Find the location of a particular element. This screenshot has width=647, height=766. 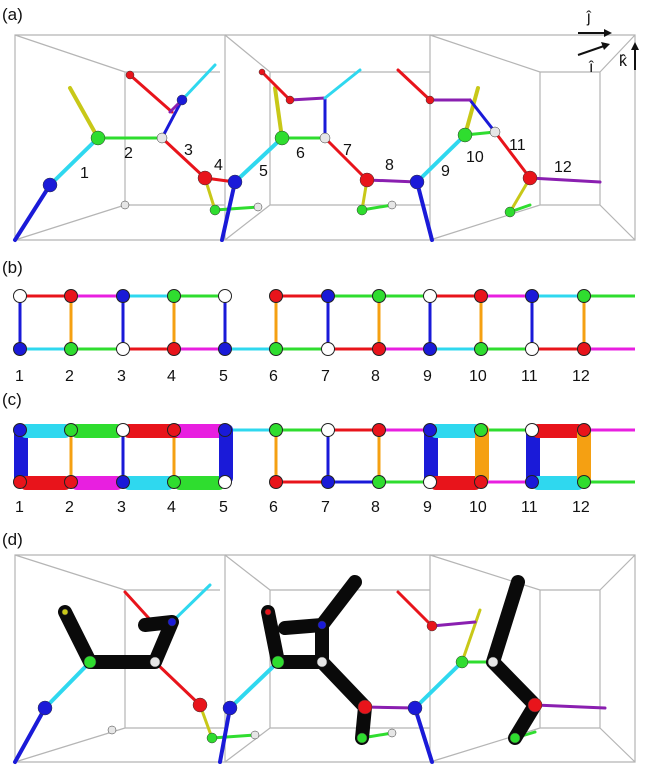

b-site-label-6: 6 is located at coordinates (273, 376).